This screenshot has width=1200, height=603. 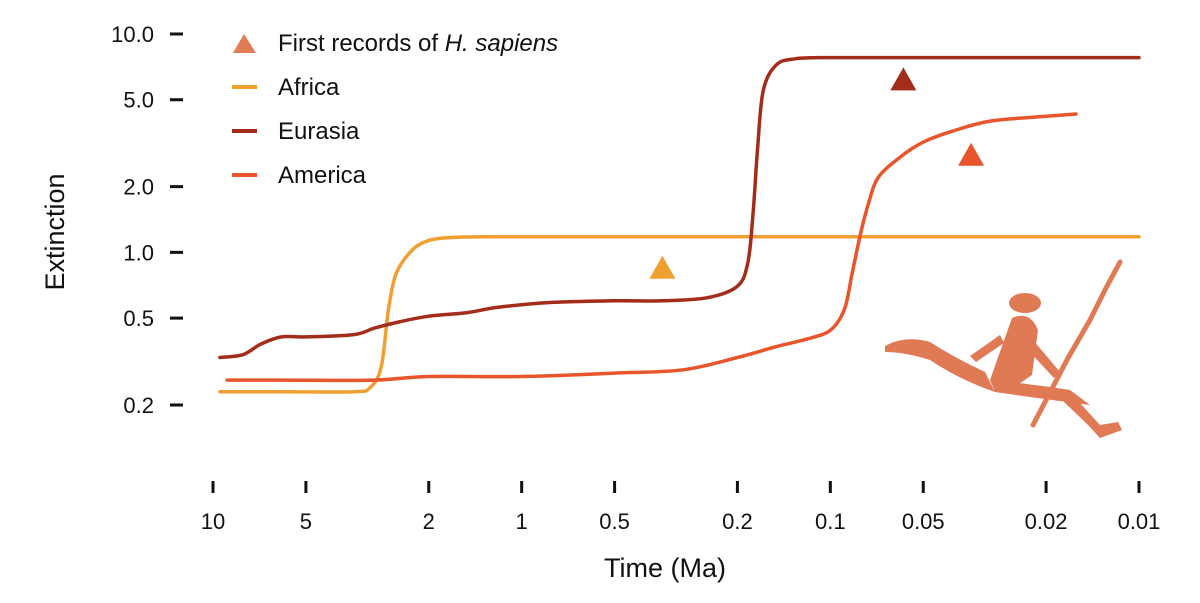 I want to click on legend-label-eurasia: Eurasia, so click(x=319, y=131).